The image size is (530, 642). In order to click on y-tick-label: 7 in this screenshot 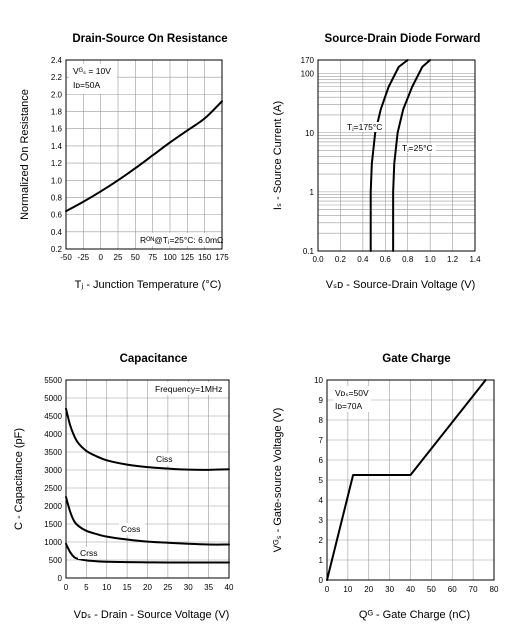, I will do `click(321, 440)`.